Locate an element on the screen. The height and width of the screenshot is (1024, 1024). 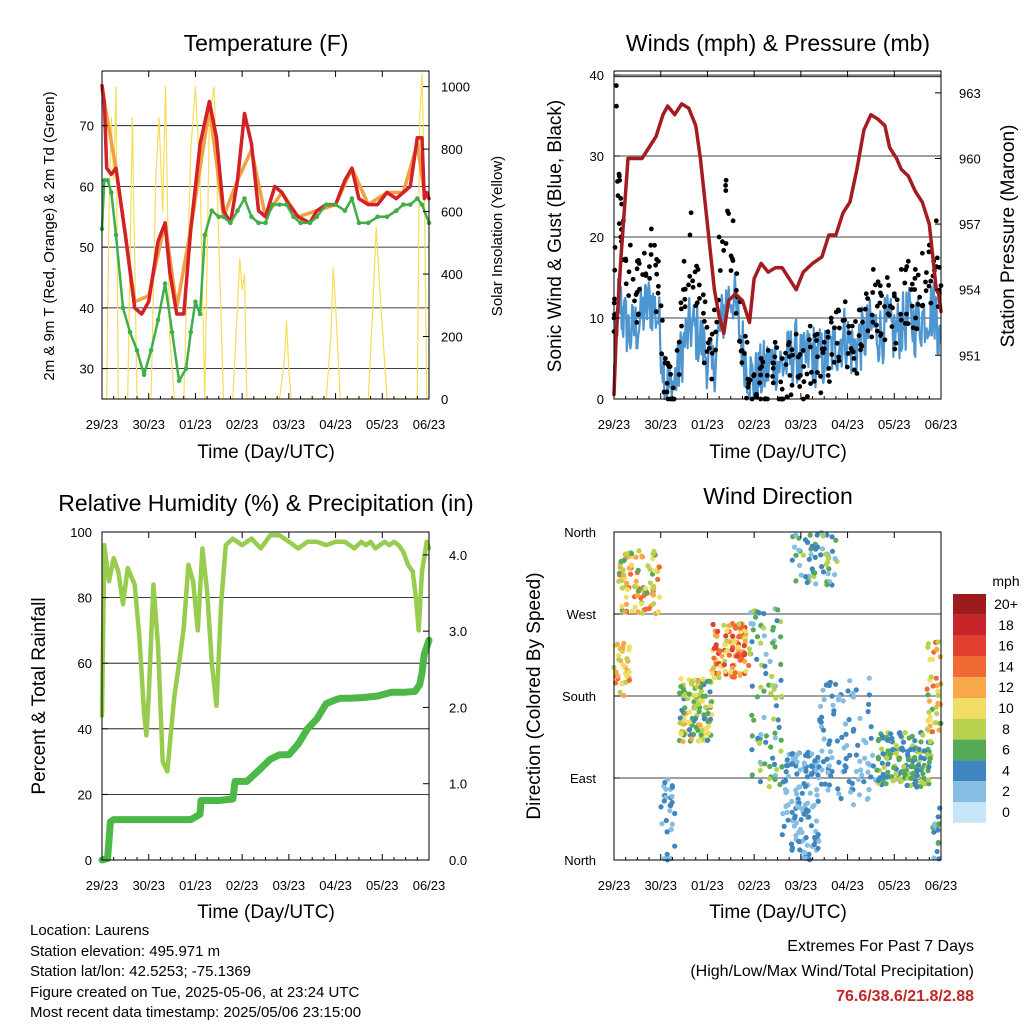
legend-label: 10 is located at coordinates (1006, 708).